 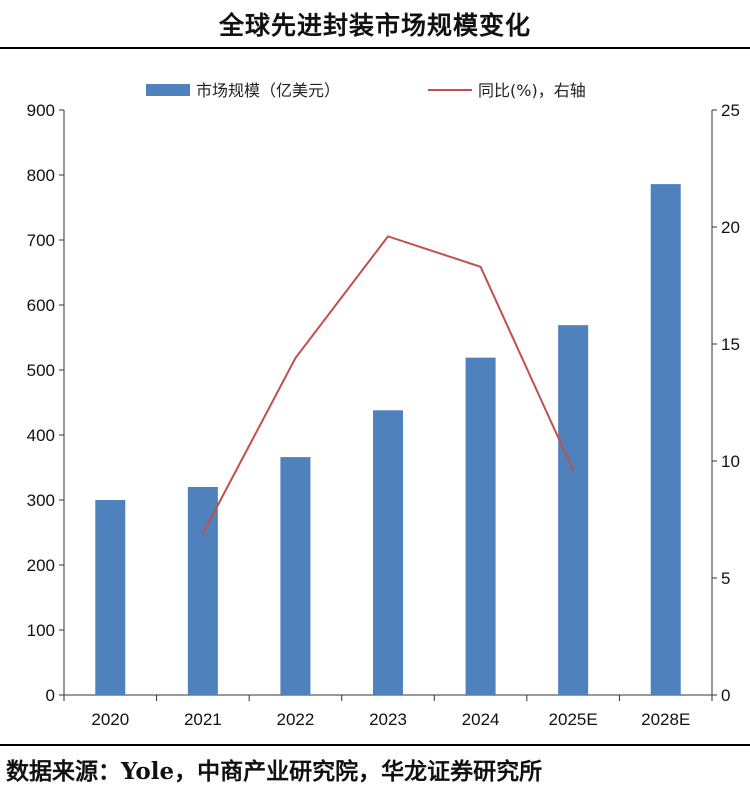 I want to click on y-right-tick-label: 0, so click(x=725, y=695).